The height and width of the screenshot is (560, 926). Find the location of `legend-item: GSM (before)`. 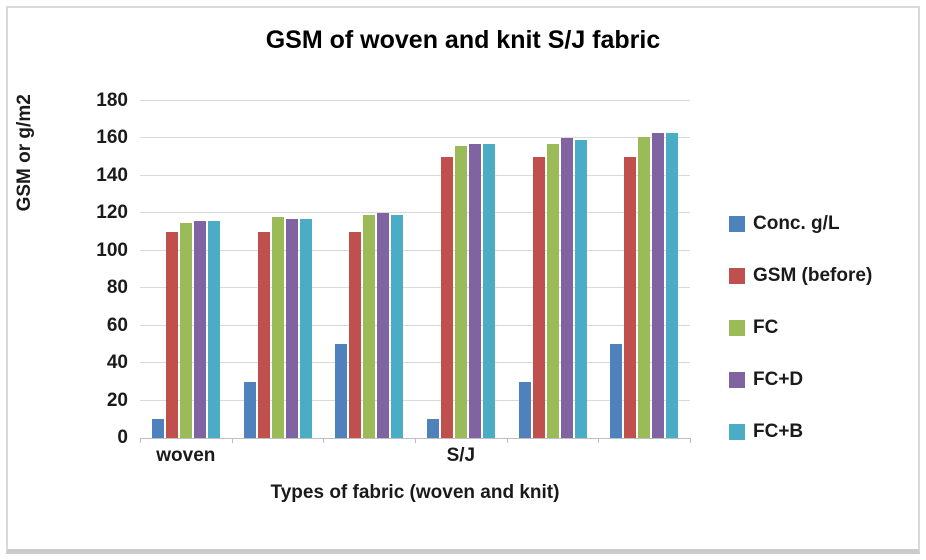

legend-item: GSM (before) is located at coordinates (800, 276).